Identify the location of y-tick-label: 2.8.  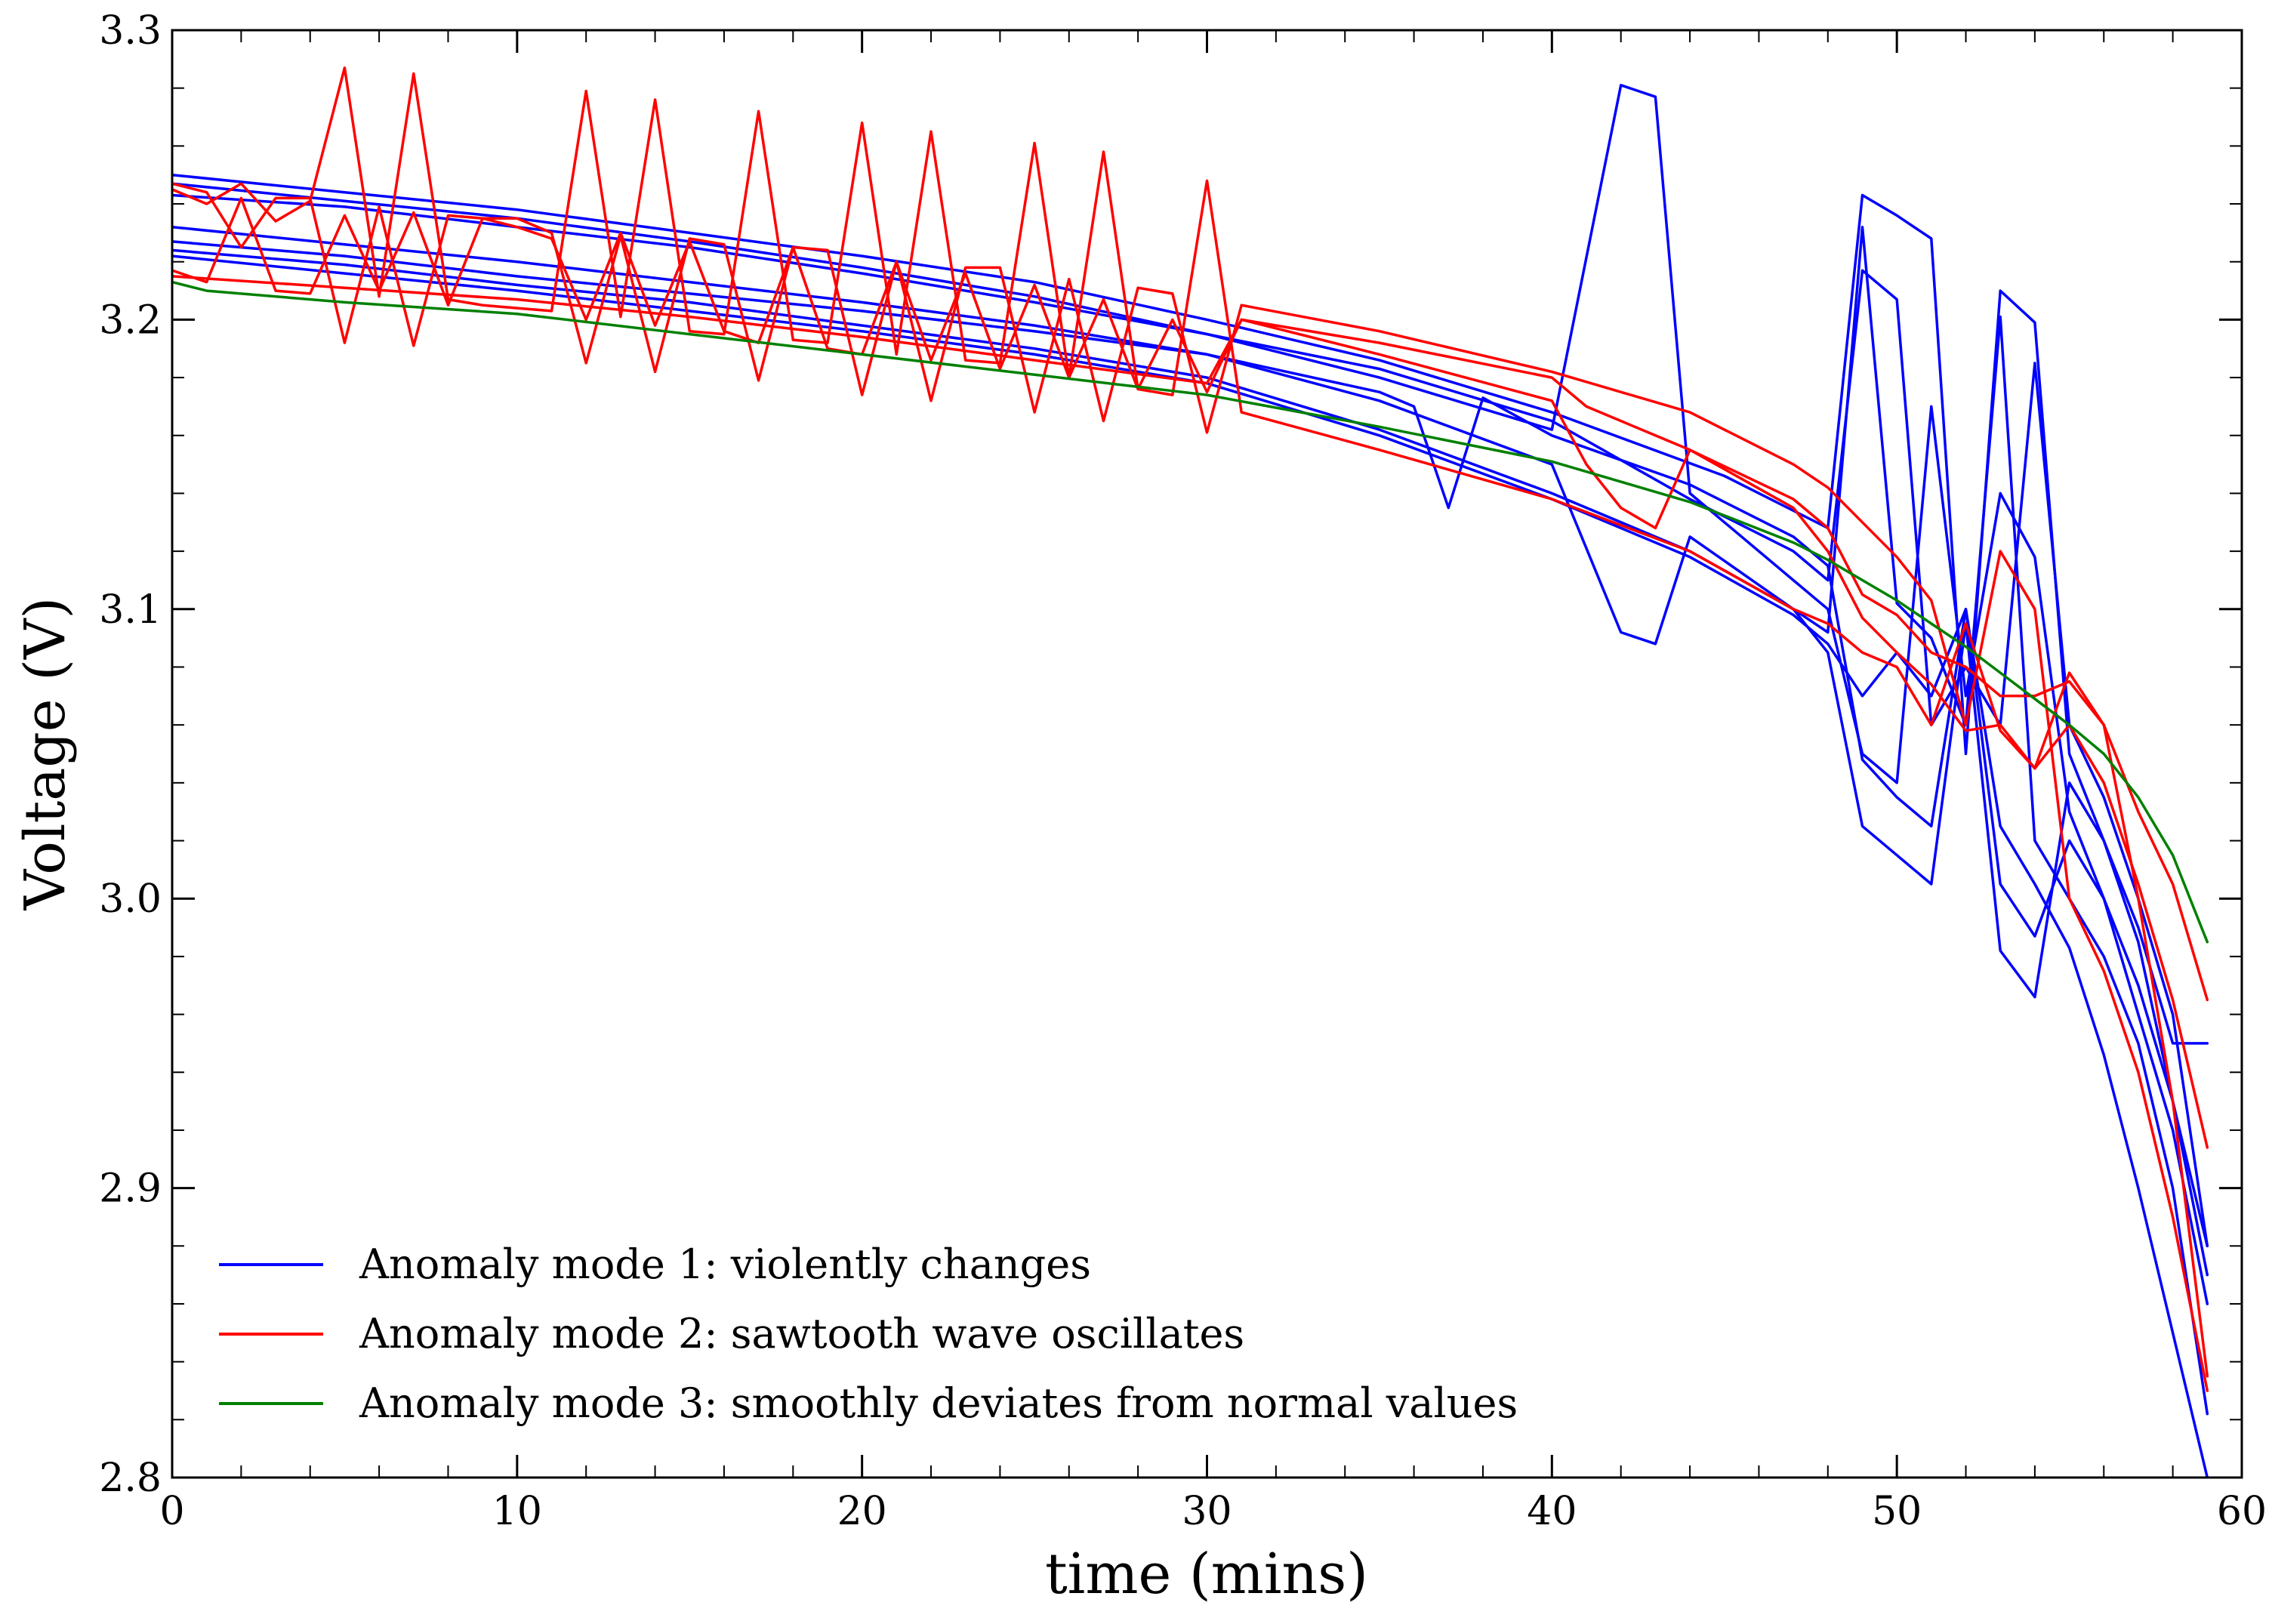
(130, 1479).